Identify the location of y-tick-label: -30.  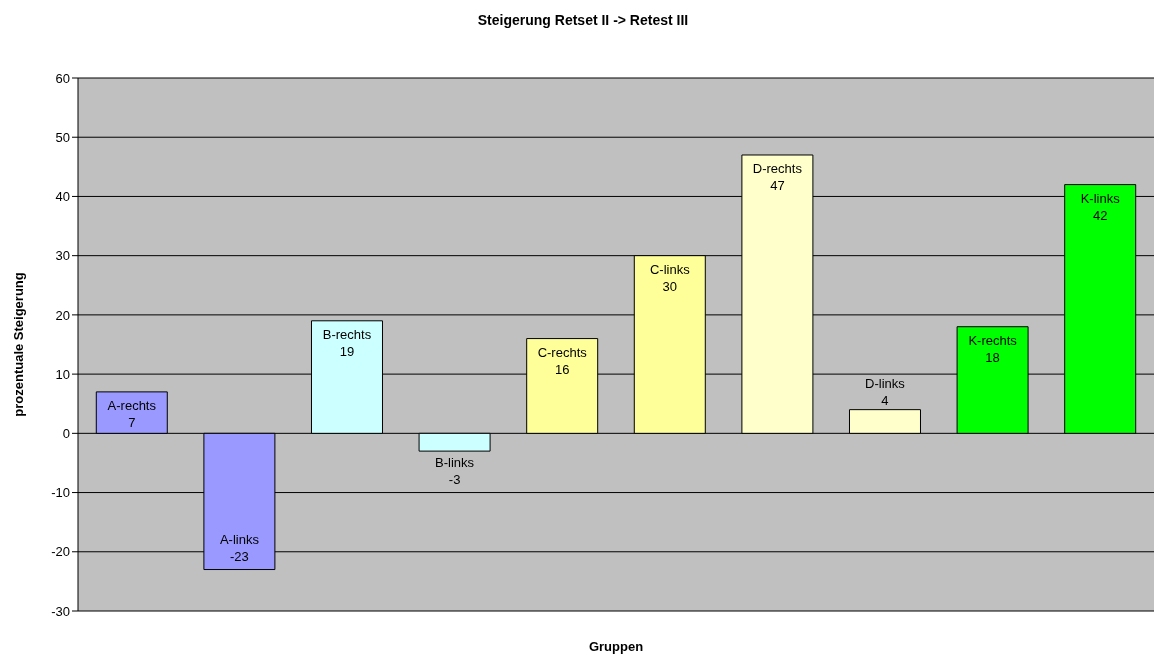
(60, 611).